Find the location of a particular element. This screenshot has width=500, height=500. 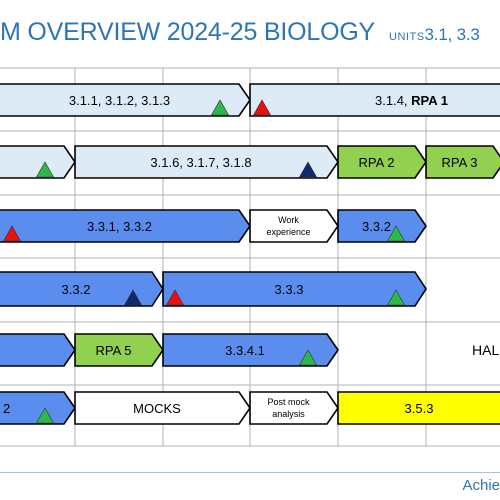

block-label: 3.1.4, RPA 1 is located at coordinates (411, 100).